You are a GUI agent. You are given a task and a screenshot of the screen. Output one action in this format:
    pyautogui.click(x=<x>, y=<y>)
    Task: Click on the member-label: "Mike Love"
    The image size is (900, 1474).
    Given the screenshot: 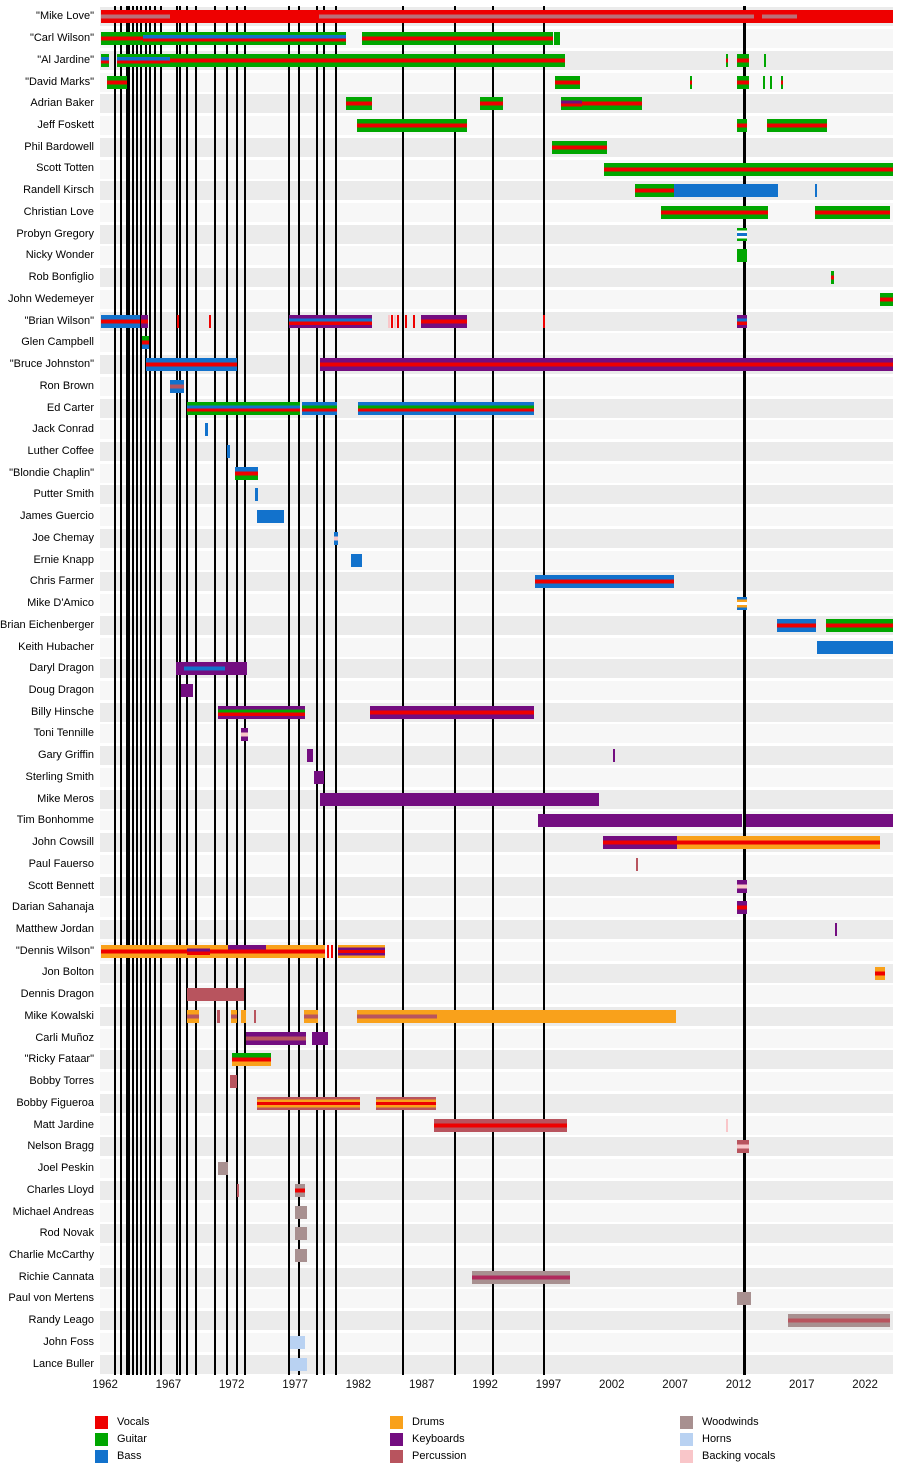 What is the action you would take?
    pyautogui.click(x=65, y=16)
    